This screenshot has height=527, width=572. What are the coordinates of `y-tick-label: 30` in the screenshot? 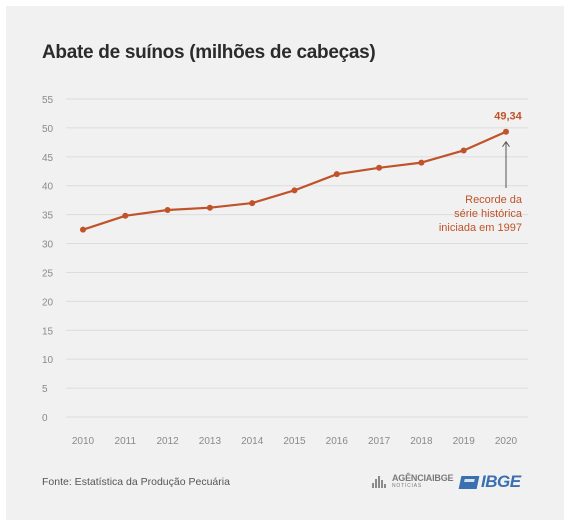 It's located at (48, 245).